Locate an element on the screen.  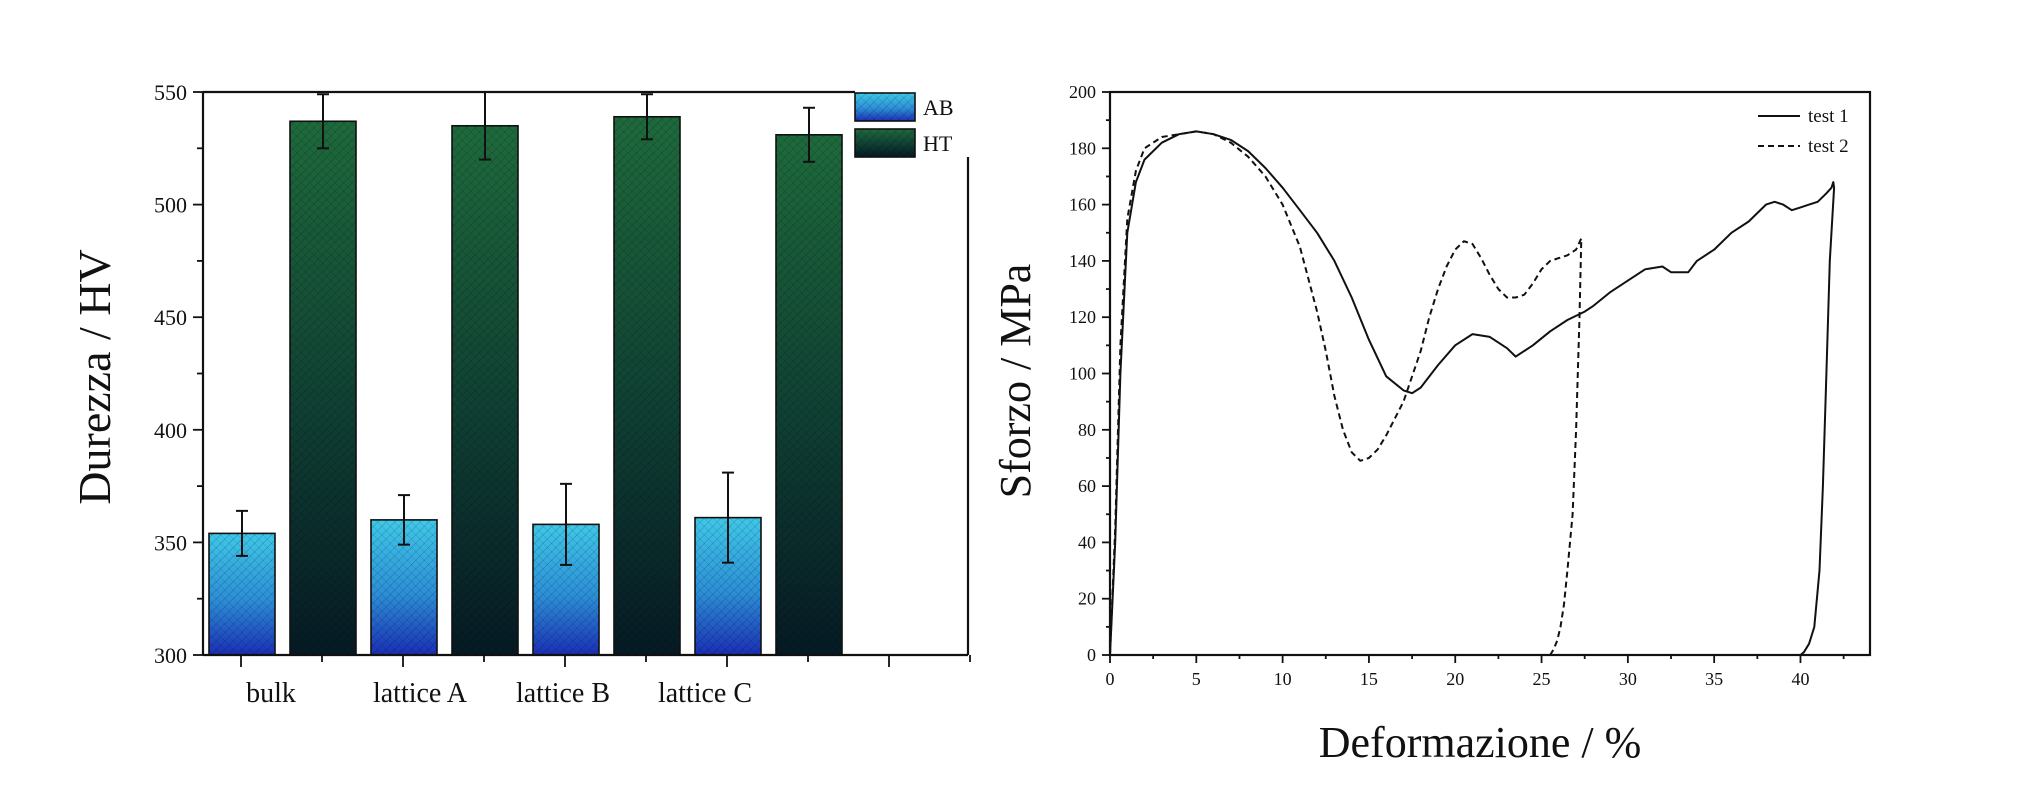
legend-swatch-ab-hatch is located at coordinates (885, 107).